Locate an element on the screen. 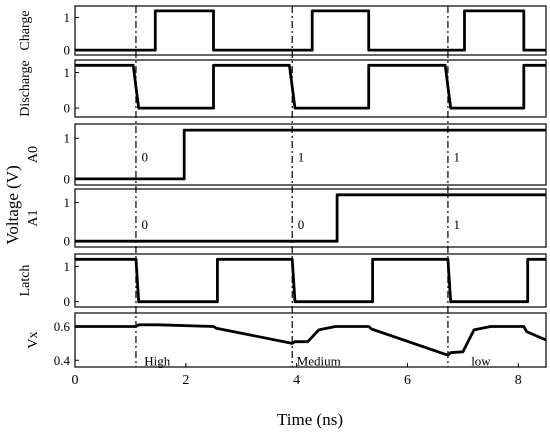  panel-a0: 0 1 A0 0 1 1 is located at coordinates (286, 154).